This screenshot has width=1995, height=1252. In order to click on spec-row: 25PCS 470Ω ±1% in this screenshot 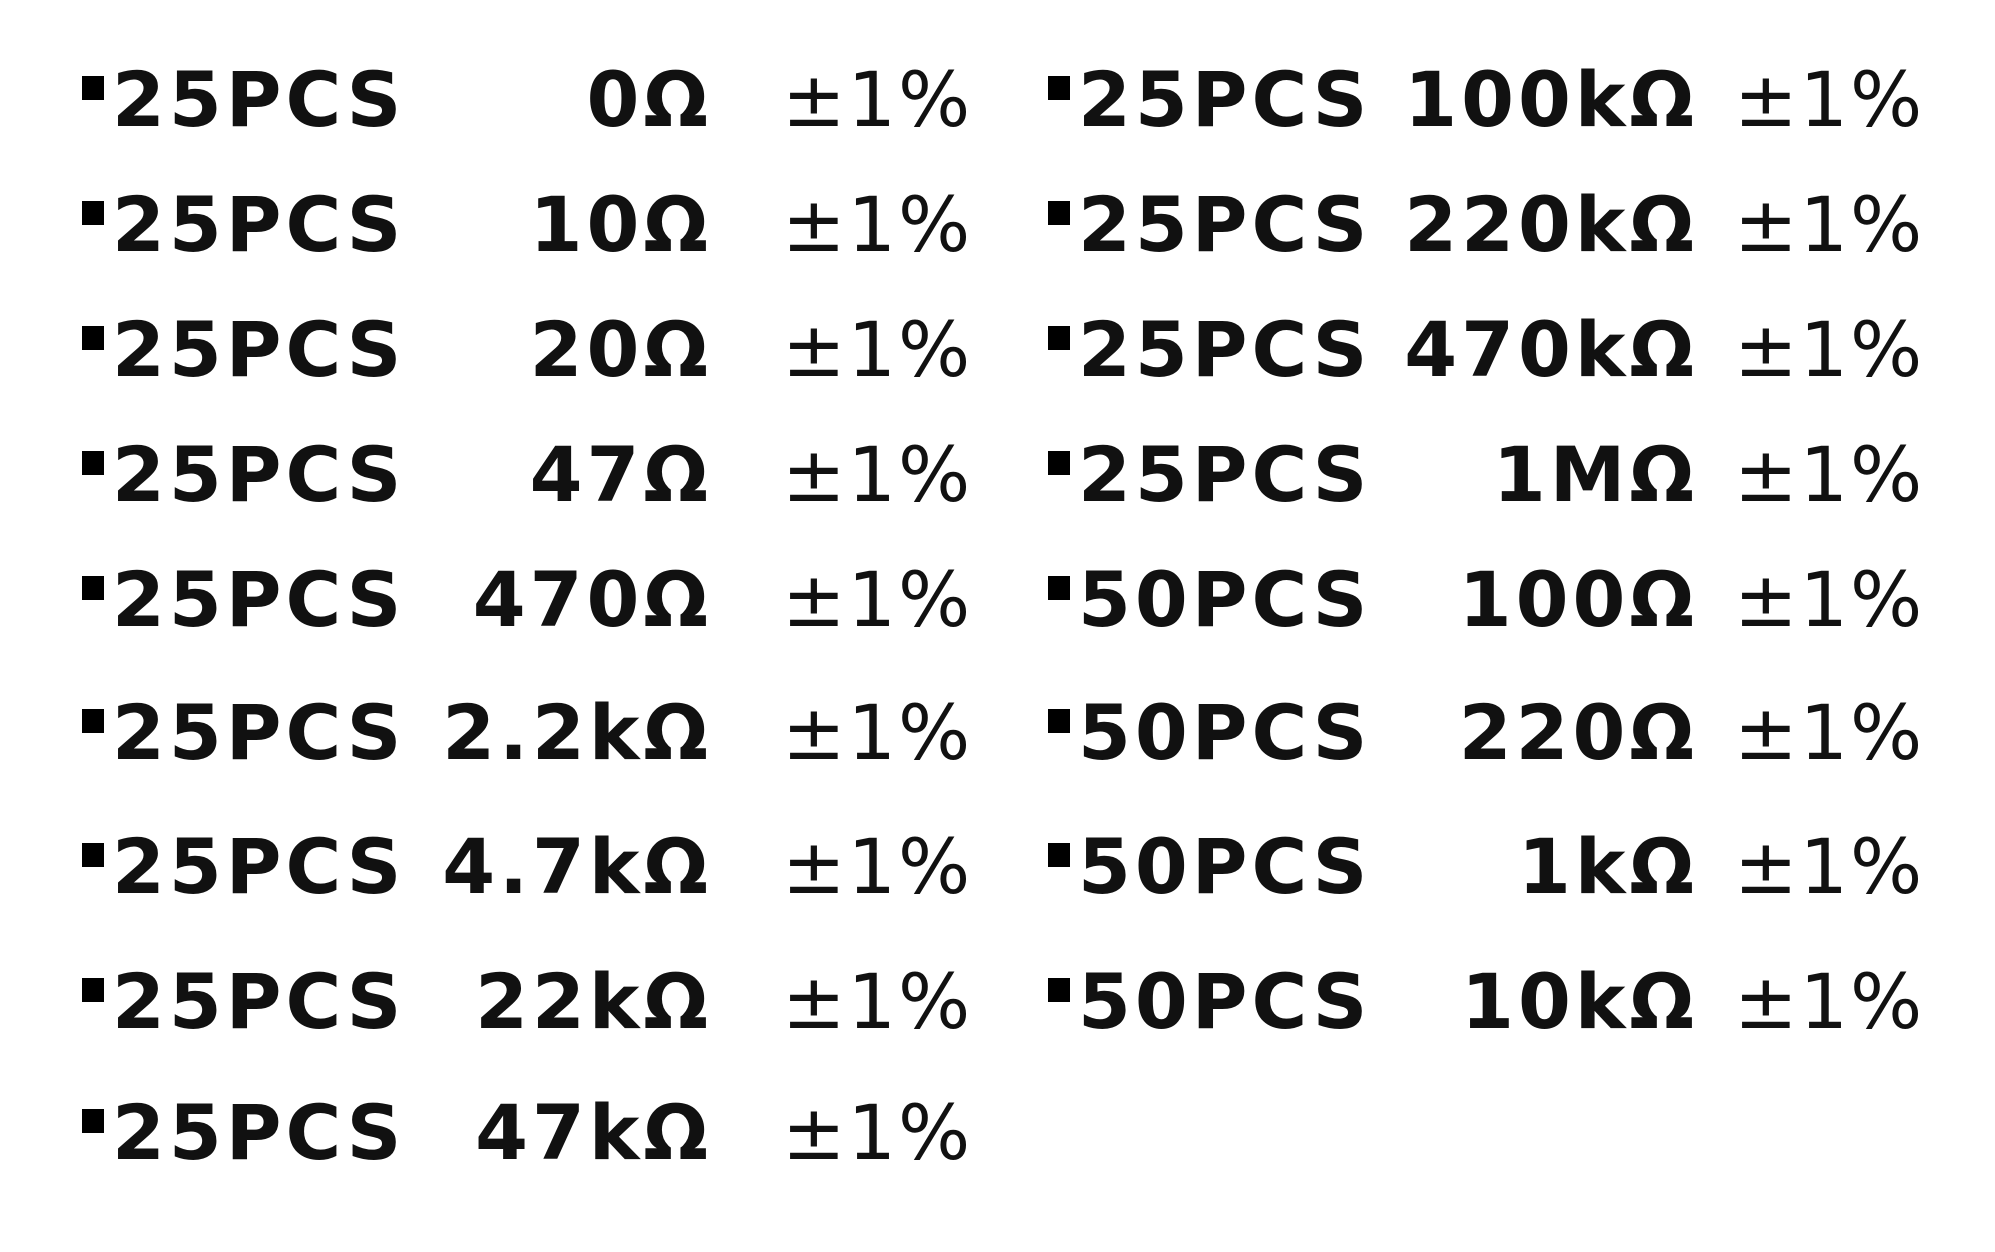, I will do `click(527, 600)`.